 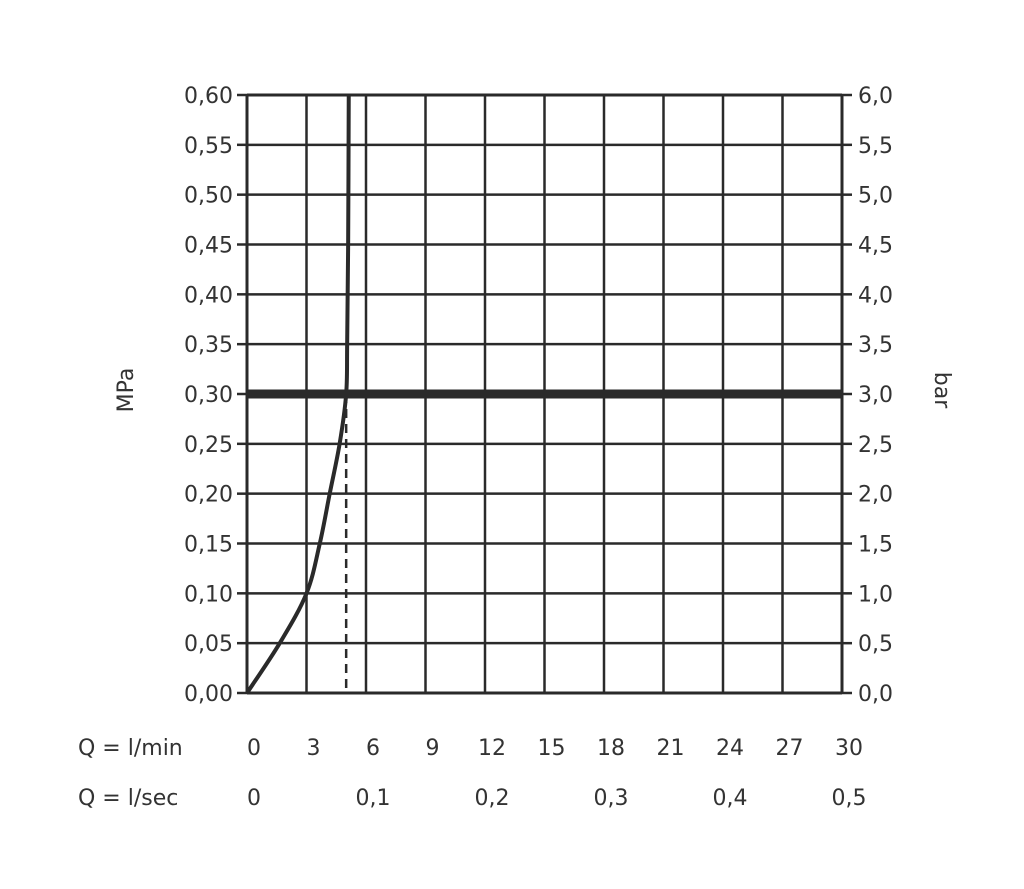 I want to click on y-tick-label-right: 5,5, so click(x=875, y=146).